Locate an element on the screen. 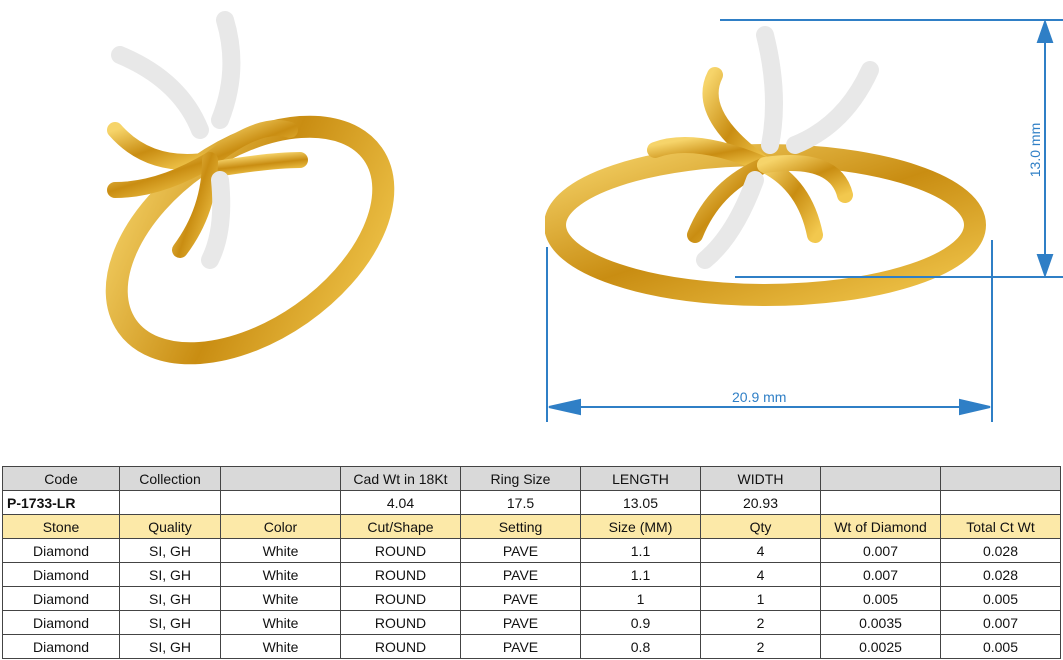 This screenshot has height=660, width=1063. header-cell: Code is located at coordinates (61, 478).